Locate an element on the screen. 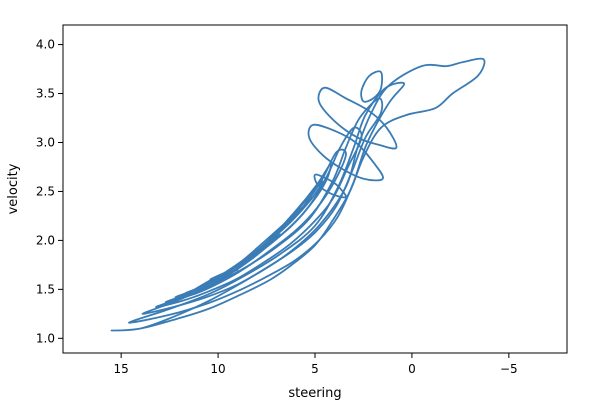 The image size is (596, 408). x-axis-label: steering is located at coordinates (314, 393).